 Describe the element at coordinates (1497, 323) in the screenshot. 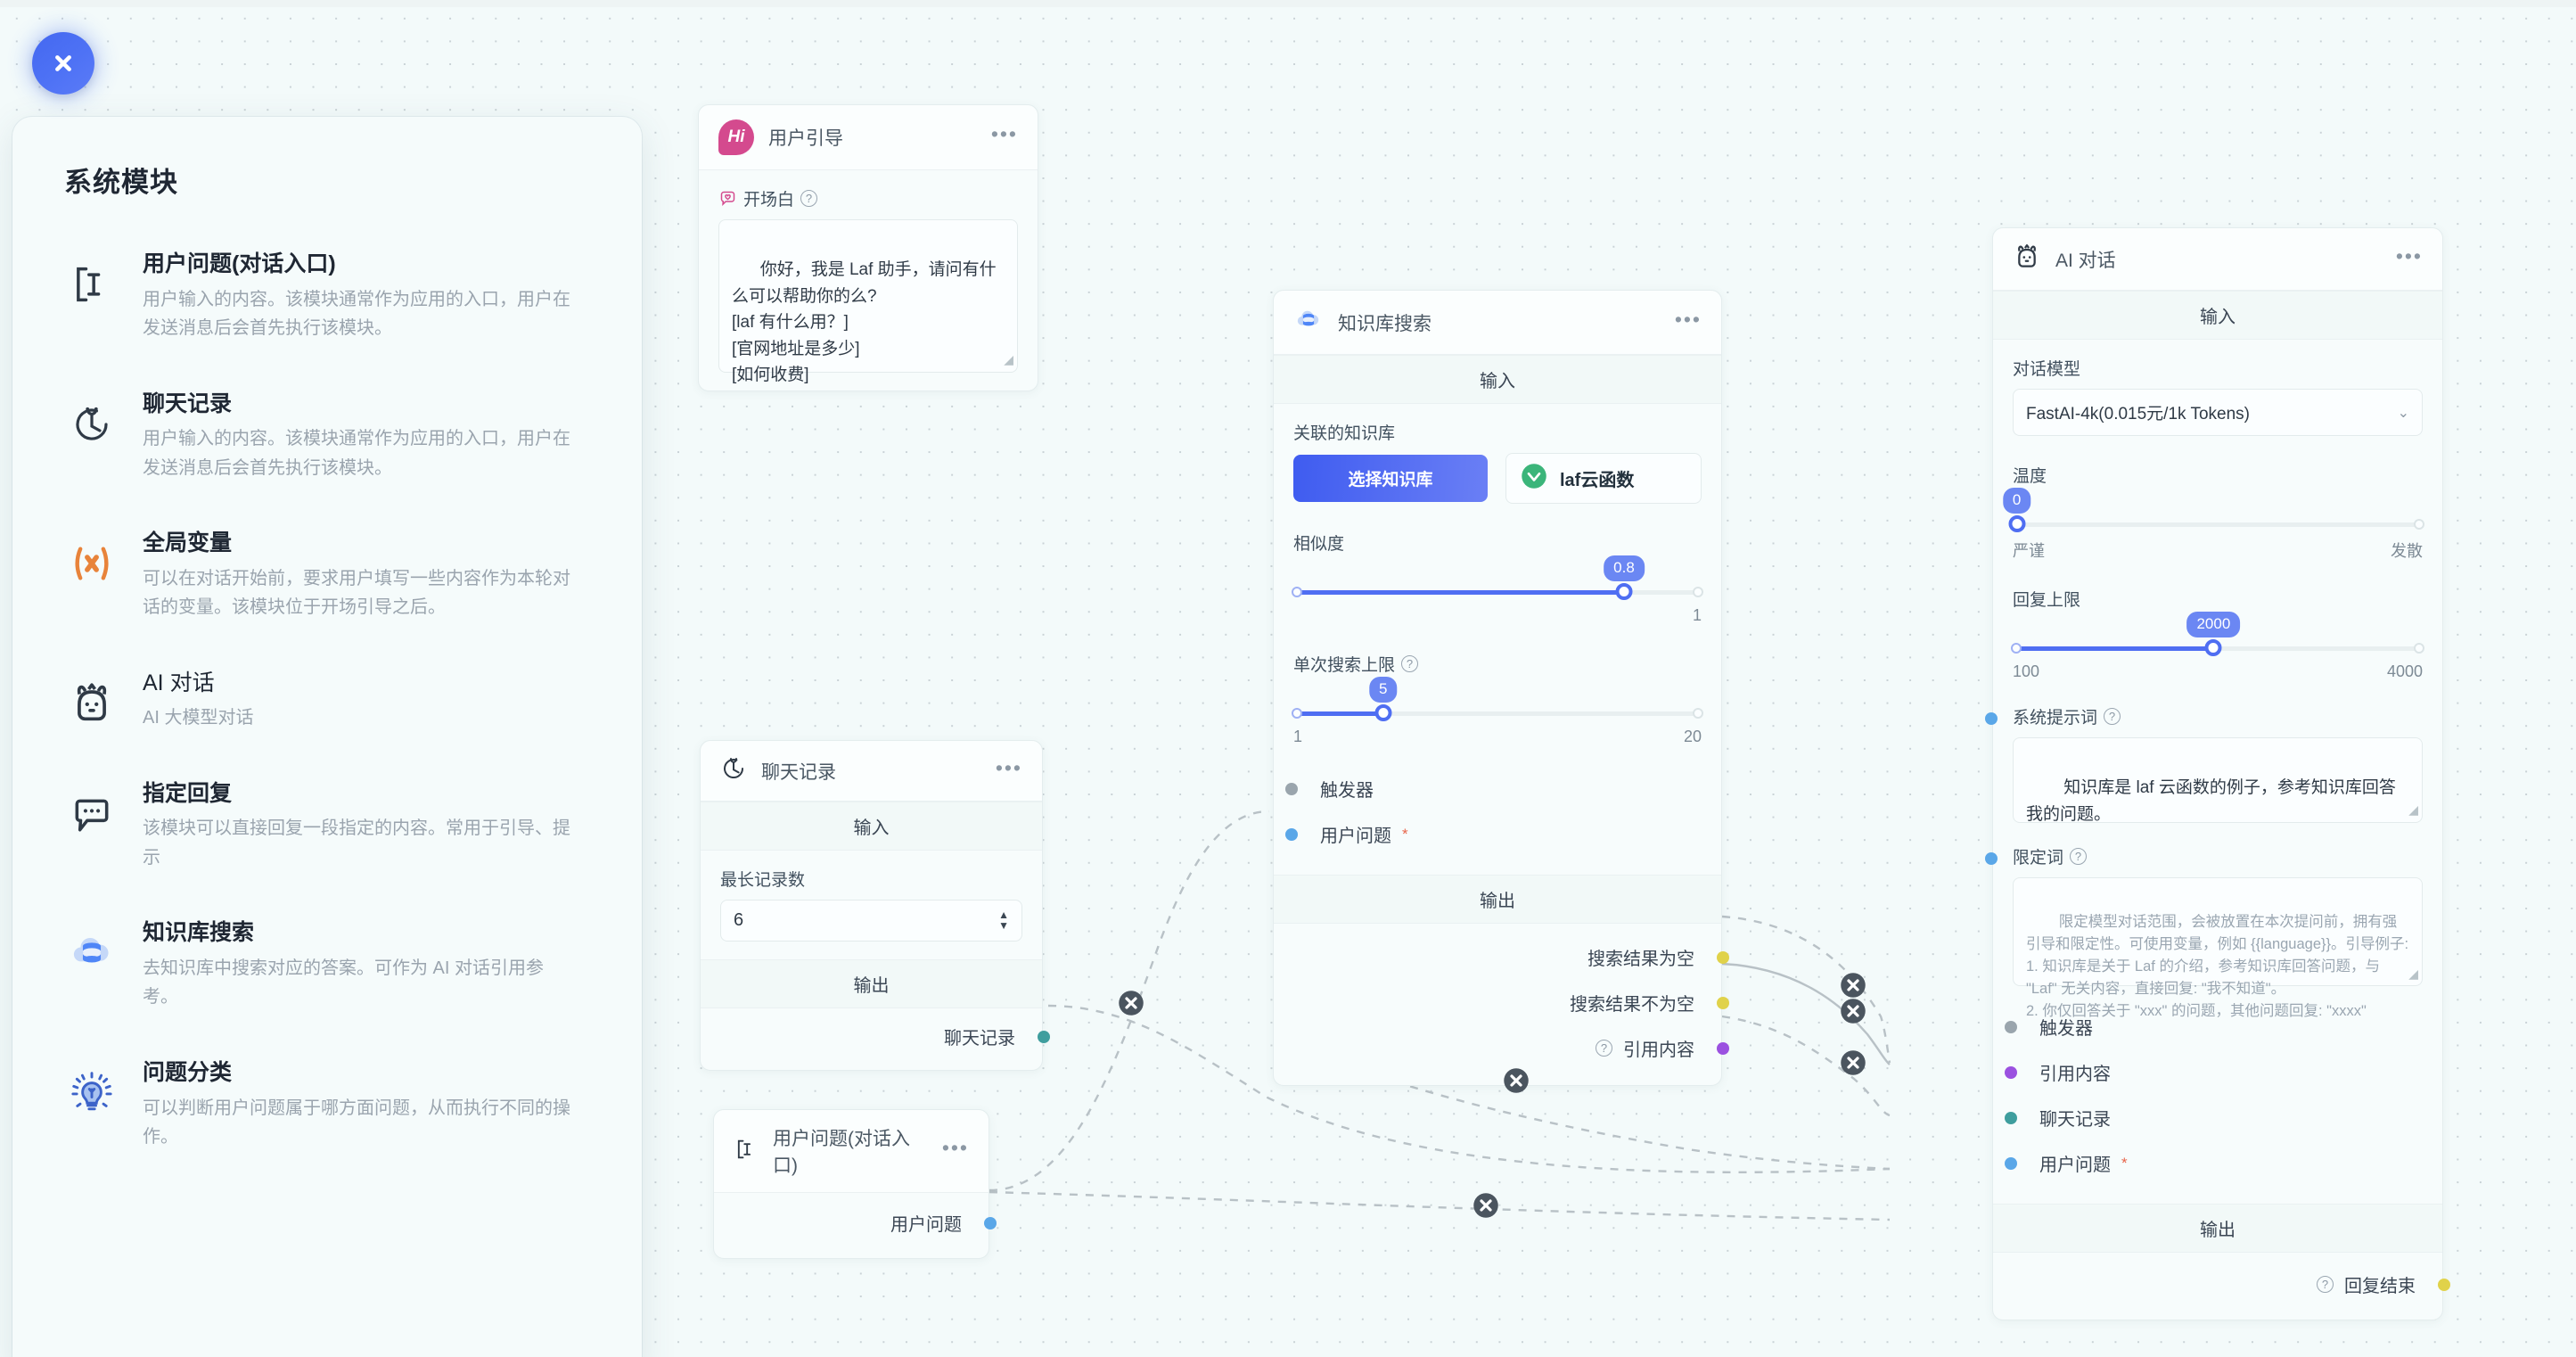

I see `node-header: 知识库搜索 •••` at that location.